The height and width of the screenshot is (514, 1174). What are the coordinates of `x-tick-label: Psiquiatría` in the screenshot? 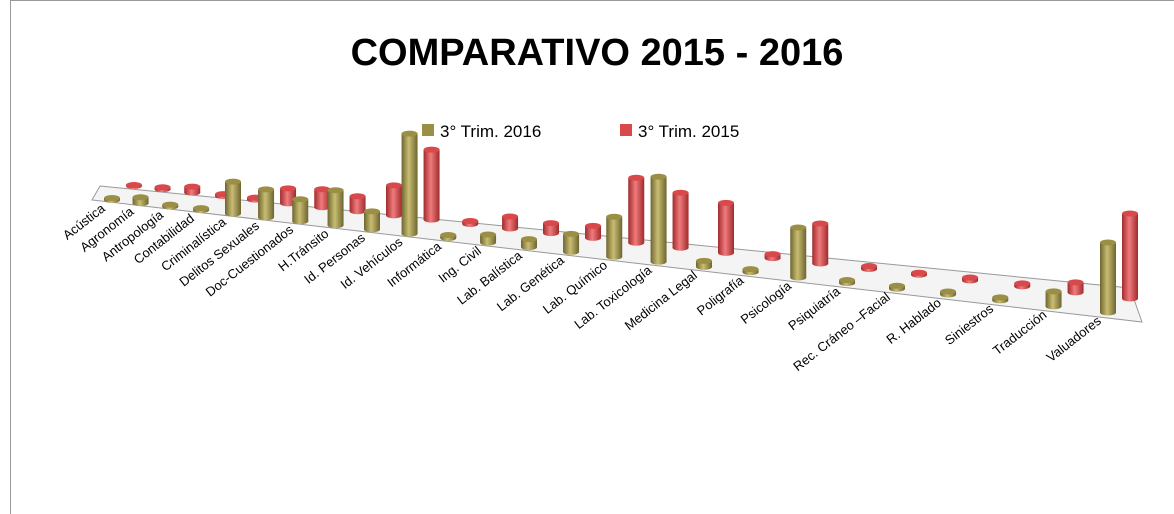 It's located at (814, 308).